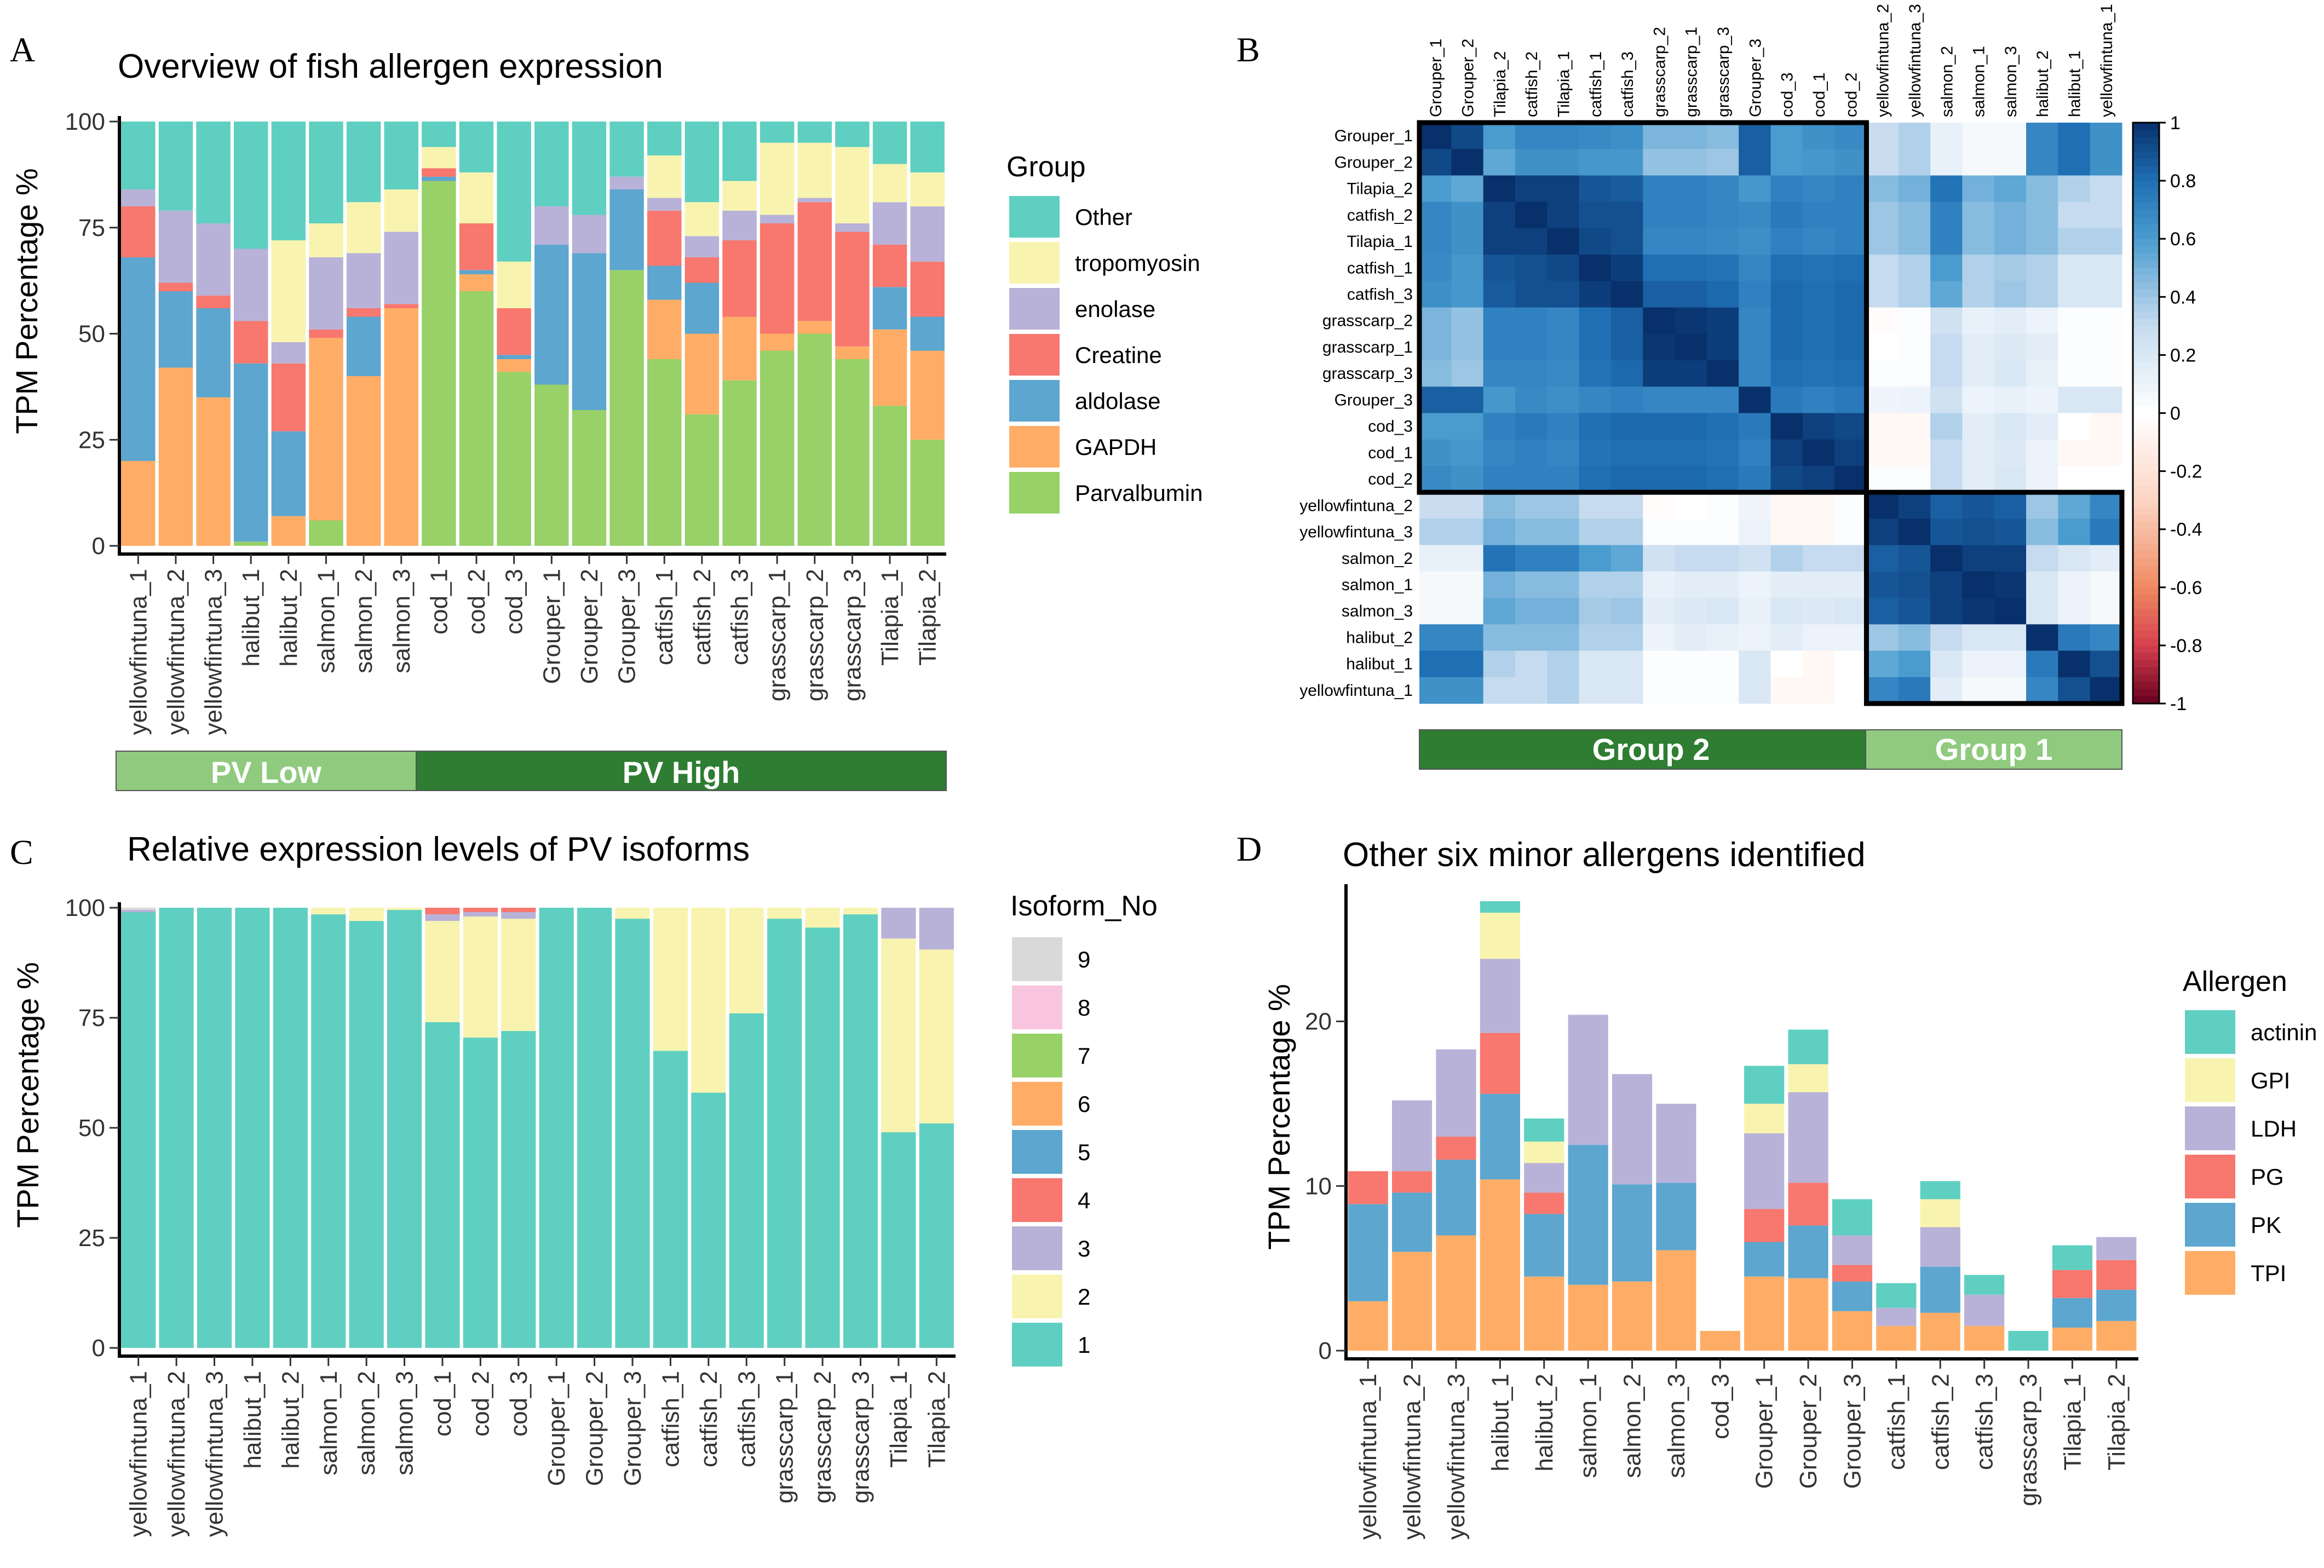 The height and width of the screenshot is (1568, 2324). What do you see at coordinates (1390, 453) in the screenshot?
I see `heatmap-row-label: cod_1` at bounding box center [1390, 453].